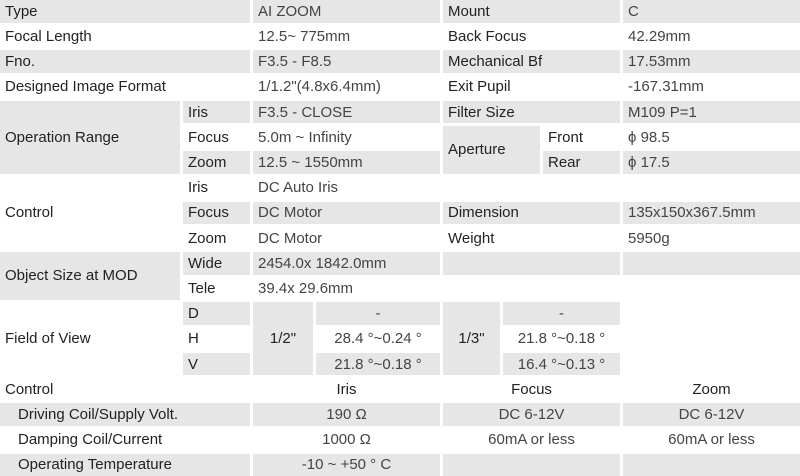 This screenshot has height=476, width=800. Describe the element at coordinates (346, 414) in the screenshot. I see `motor-iris-value: 190 Ω` at that location.